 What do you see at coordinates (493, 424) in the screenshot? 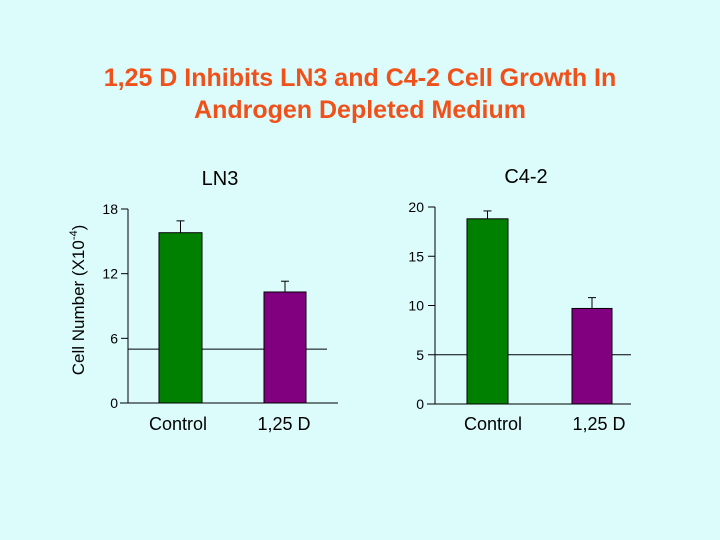
I see `c42-category-label: Control` at bounding box center [493, 424].